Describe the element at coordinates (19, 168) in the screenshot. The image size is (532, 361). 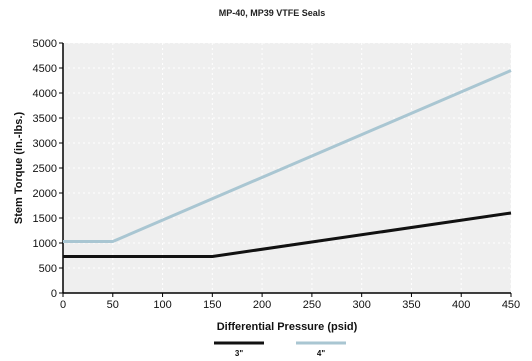
I see `y-axis-label: Stem Torque (in.-lbs.)` at that location.